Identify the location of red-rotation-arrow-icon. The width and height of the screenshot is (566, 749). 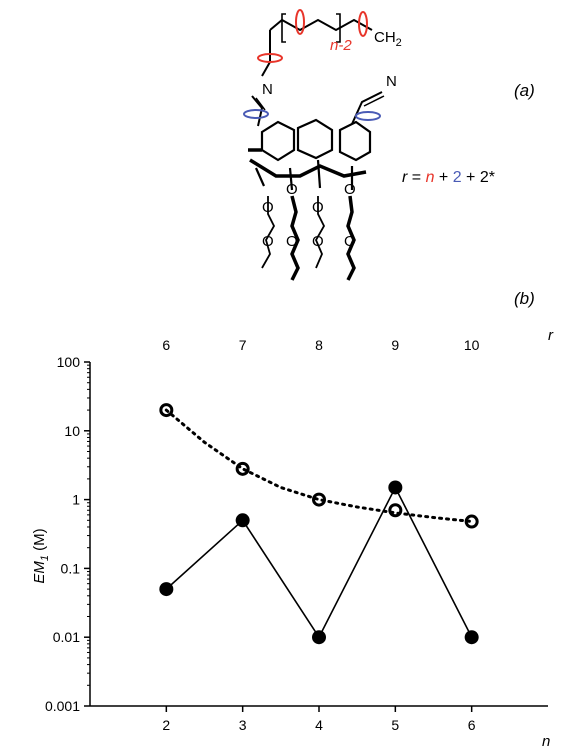
(312, 36).